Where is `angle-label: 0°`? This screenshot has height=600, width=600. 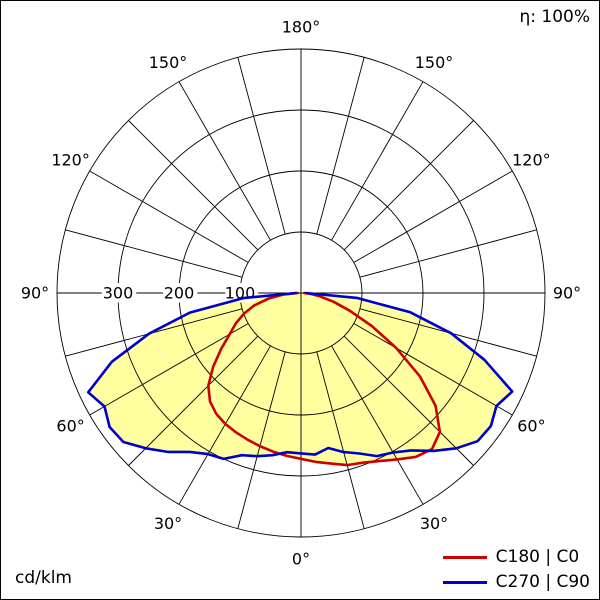 angle-label: 0° is located at coordinates (301, 559).